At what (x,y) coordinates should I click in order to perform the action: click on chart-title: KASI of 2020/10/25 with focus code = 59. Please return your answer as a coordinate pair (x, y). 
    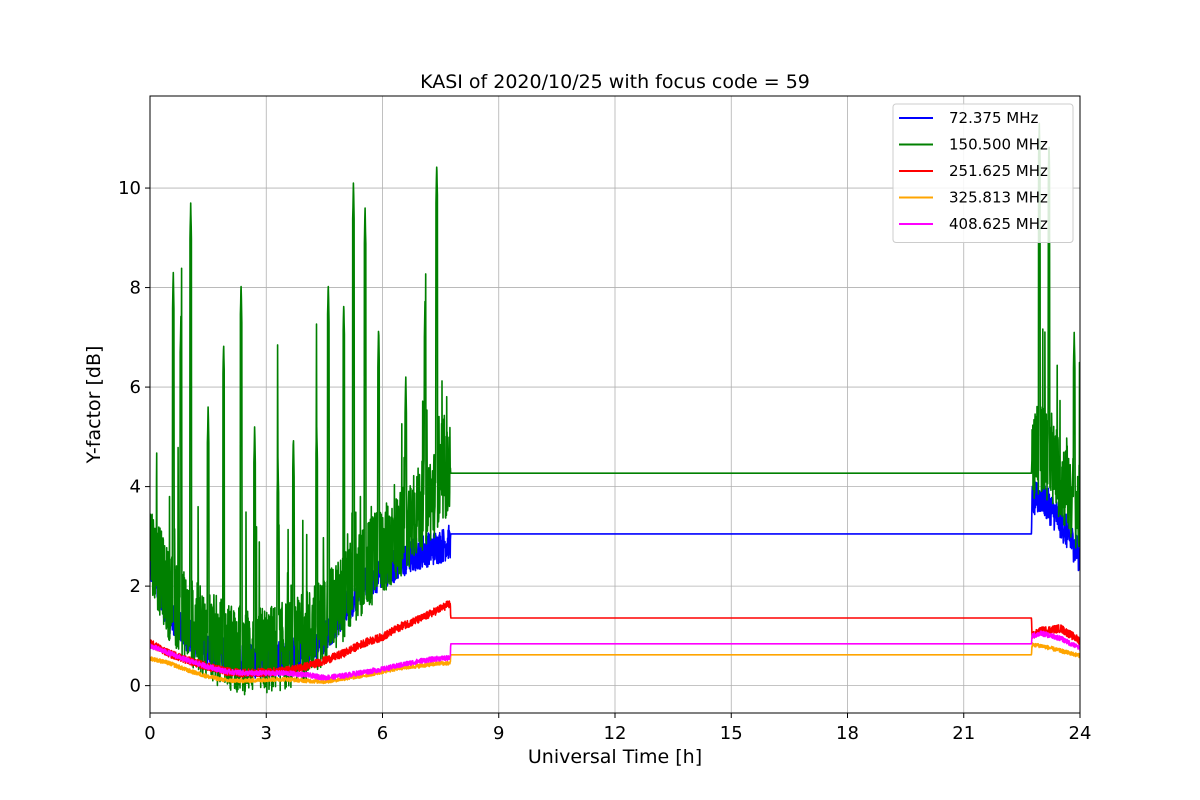
    Looking at the image, I should click on (615, 82).